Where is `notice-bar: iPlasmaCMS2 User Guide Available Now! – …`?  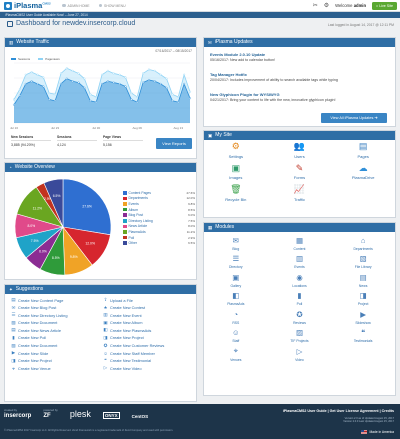
notice-bar: iPlasmaCMS2 User Guide Available Now! – … is located at coordinates (200, 15).